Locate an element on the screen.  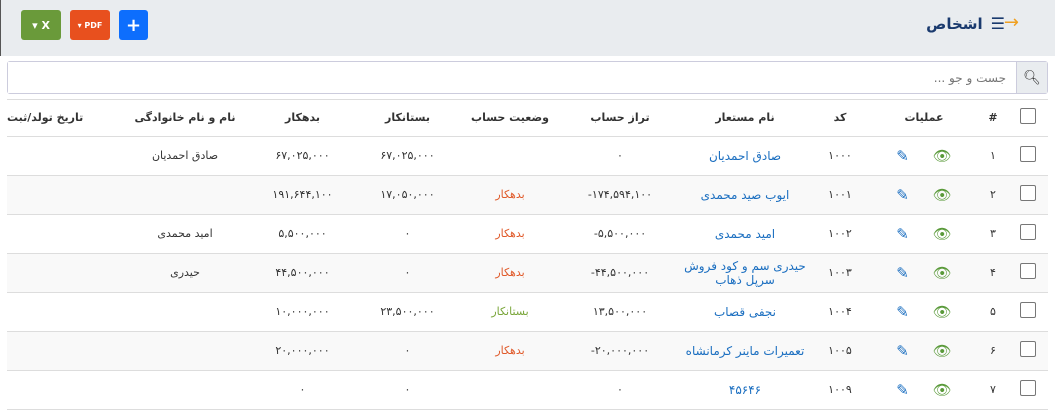
select-all-checkbox is located at coordinates (1028, 118).